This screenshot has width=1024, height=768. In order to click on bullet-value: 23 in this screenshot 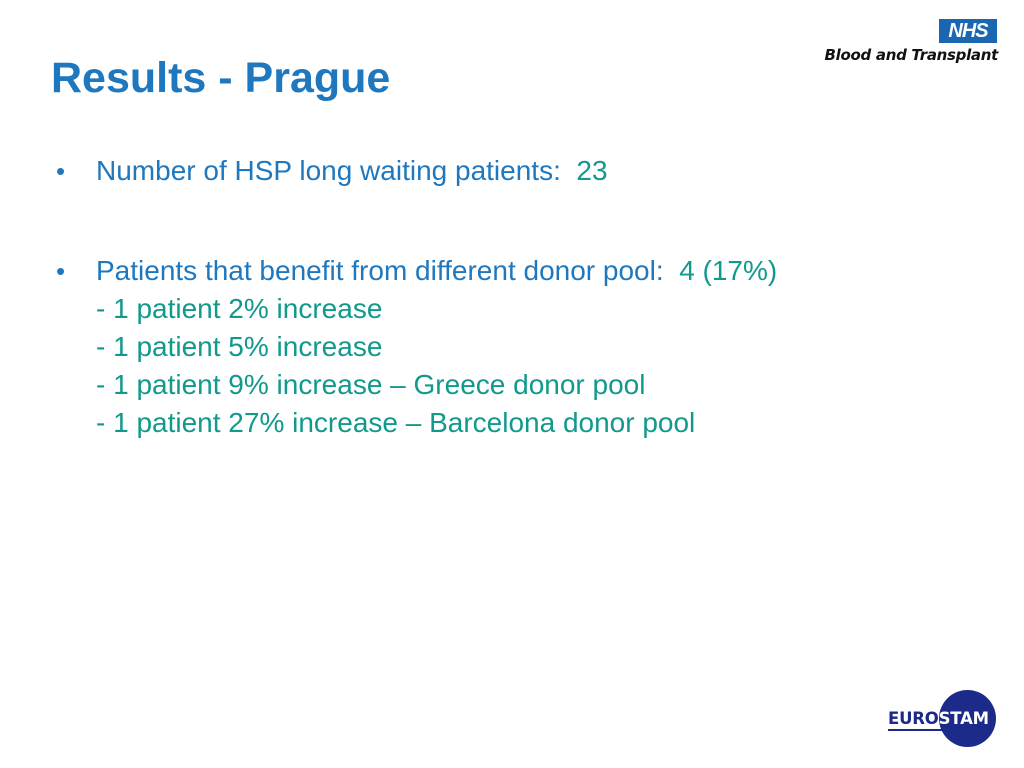, I will do `click(592, 170)`.